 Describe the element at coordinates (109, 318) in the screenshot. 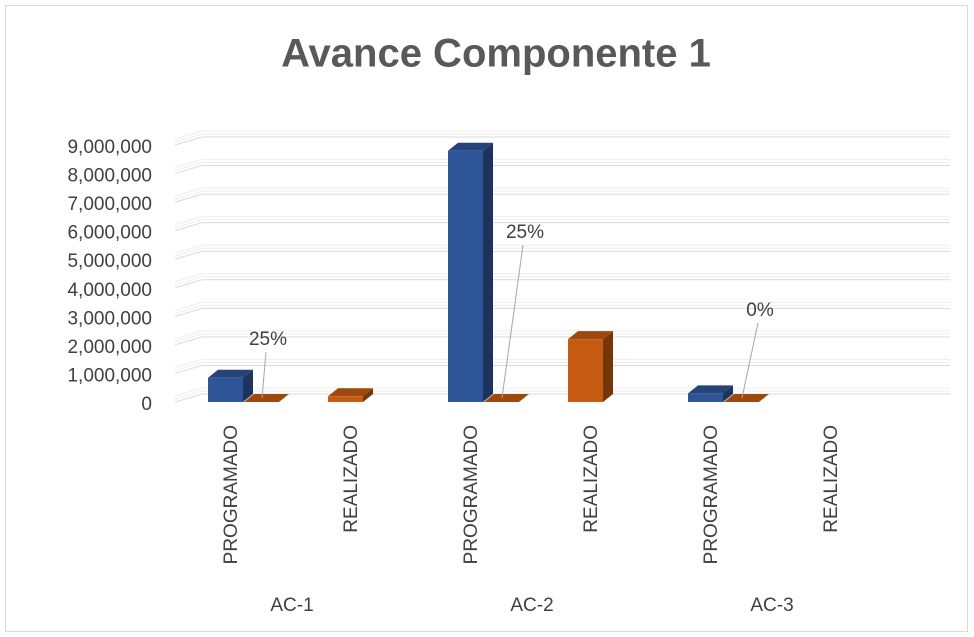

I see `y-tick-label: 3,000,000` at that location.